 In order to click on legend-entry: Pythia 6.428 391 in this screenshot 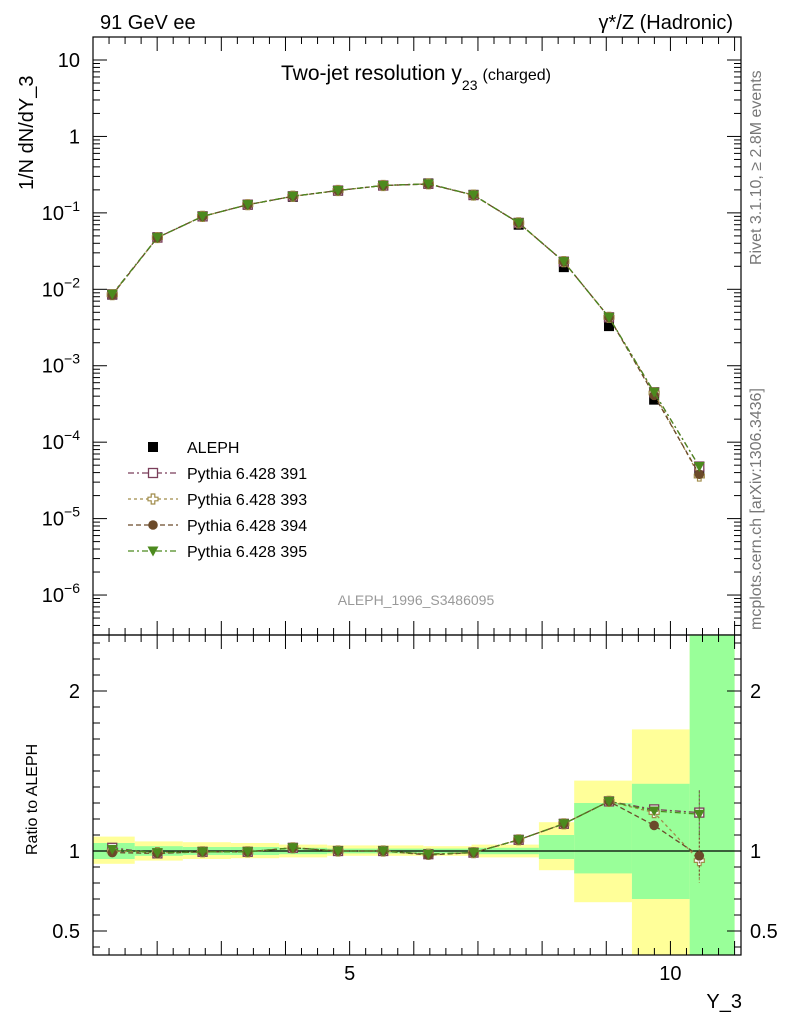, I will do `click(217, 474)`.